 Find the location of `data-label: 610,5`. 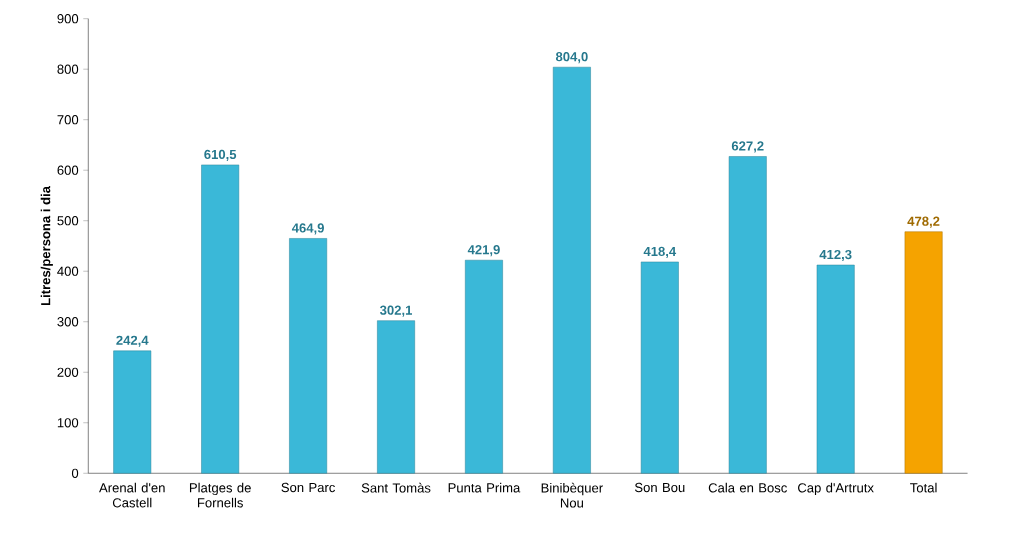

data-label: 610,5 is located at coordinates (220, 155).